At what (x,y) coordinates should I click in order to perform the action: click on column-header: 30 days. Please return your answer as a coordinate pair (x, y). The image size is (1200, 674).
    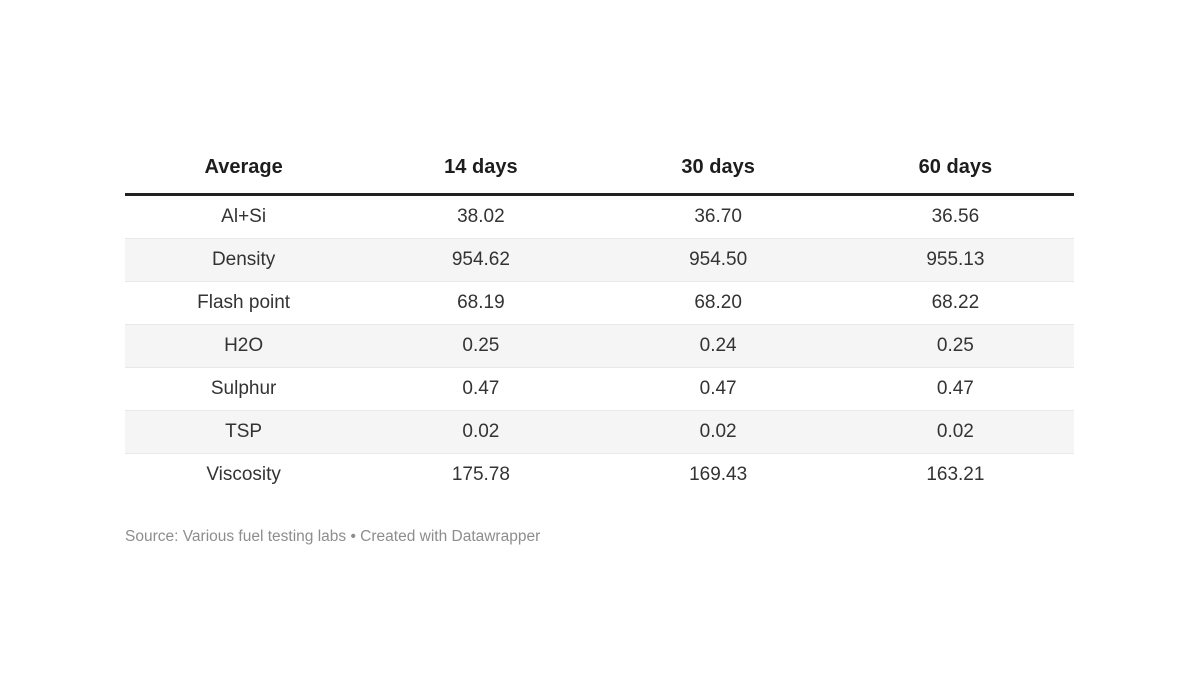
    Looking at the image, I should click on (718, 168).